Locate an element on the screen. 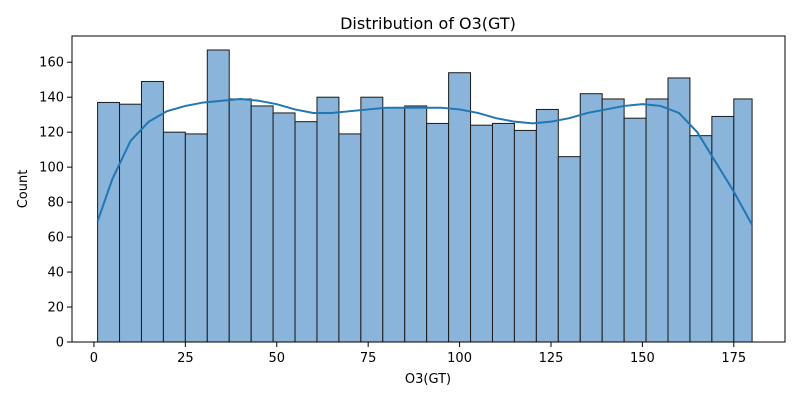 The image size is (800, 400). chart-title: Distribution of O3(GT) is located at coordinates (428, 23).